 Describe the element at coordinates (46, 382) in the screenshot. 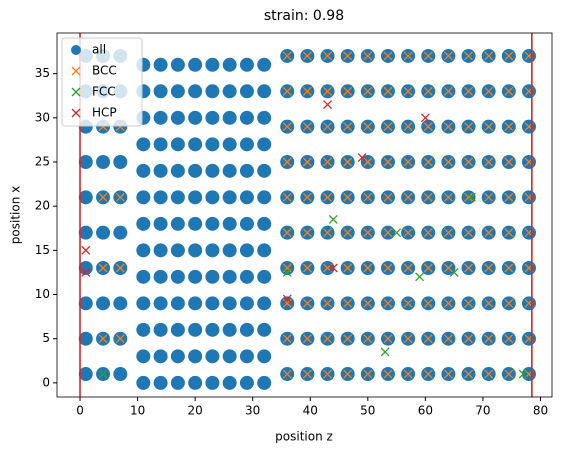

I see `y-tick-label: 0` at that location.